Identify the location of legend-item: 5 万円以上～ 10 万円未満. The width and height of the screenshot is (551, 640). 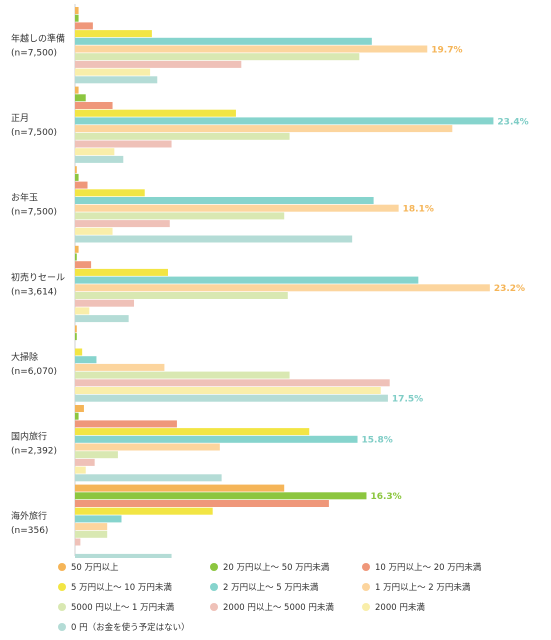
(115, 588).